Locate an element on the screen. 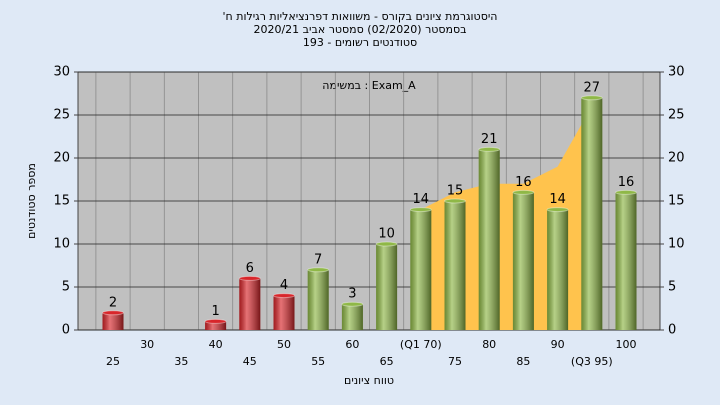 This screenshot has width=720, height=405. x-tick-label: (Q3 95) is located at coordinates (592, 361).